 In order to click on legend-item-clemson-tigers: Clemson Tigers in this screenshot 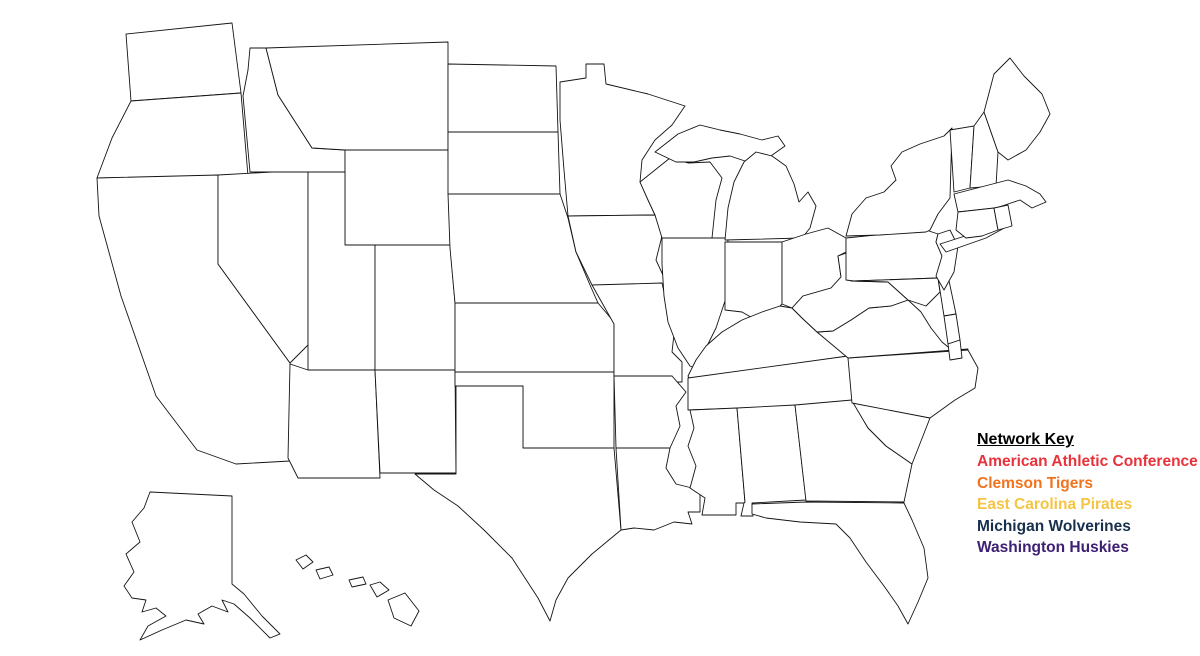, I will do `click(1035, 483)`.